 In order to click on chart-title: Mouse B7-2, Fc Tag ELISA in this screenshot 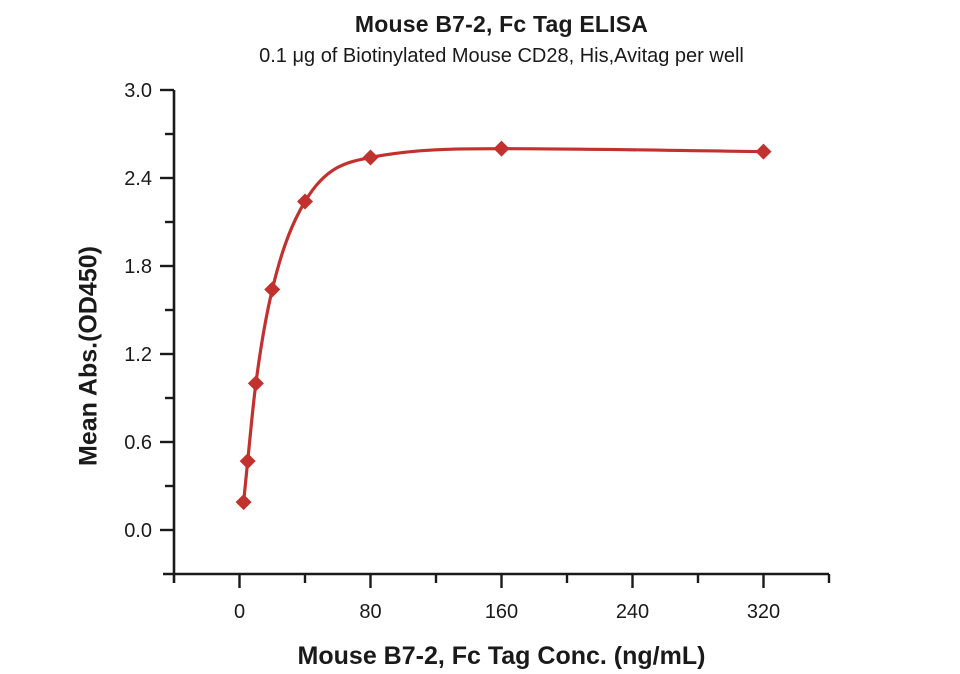, I will do `click(501, 24)`.